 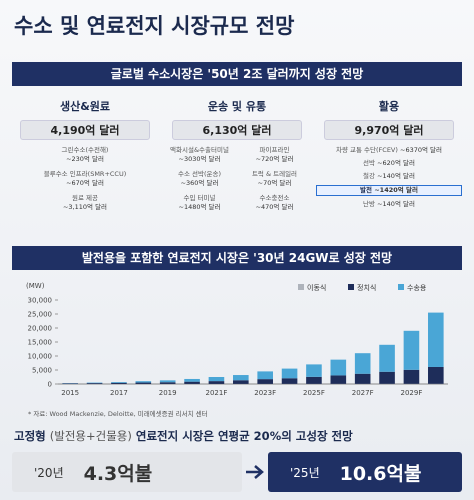 What do you see at coordinates (40, 343) in the screenshot?
I see `y-tick-label: 15,000` at bounding box center [40, 343].